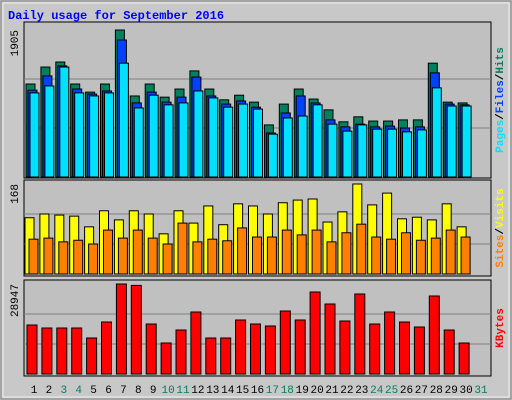  What do you see at coordinates (346, 391) in the screenshot?
I see `x-tick-label: 22` at bounding box center [346, 391].